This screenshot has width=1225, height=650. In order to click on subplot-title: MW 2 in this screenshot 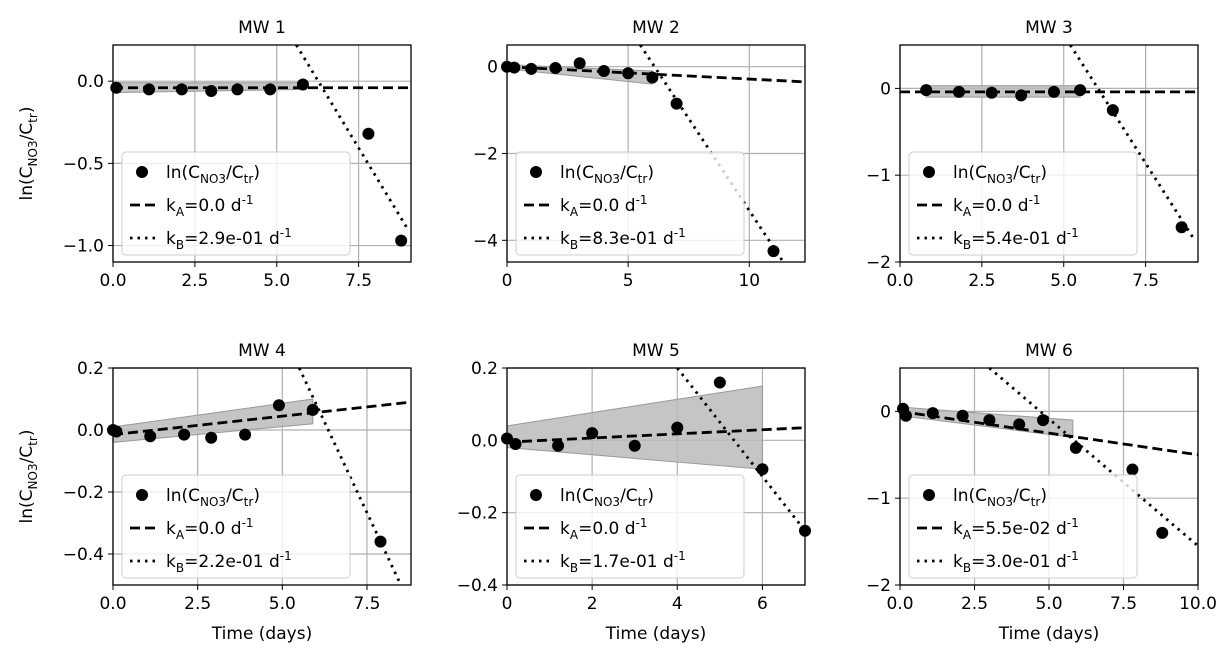, I will do `click(656, 28)`.